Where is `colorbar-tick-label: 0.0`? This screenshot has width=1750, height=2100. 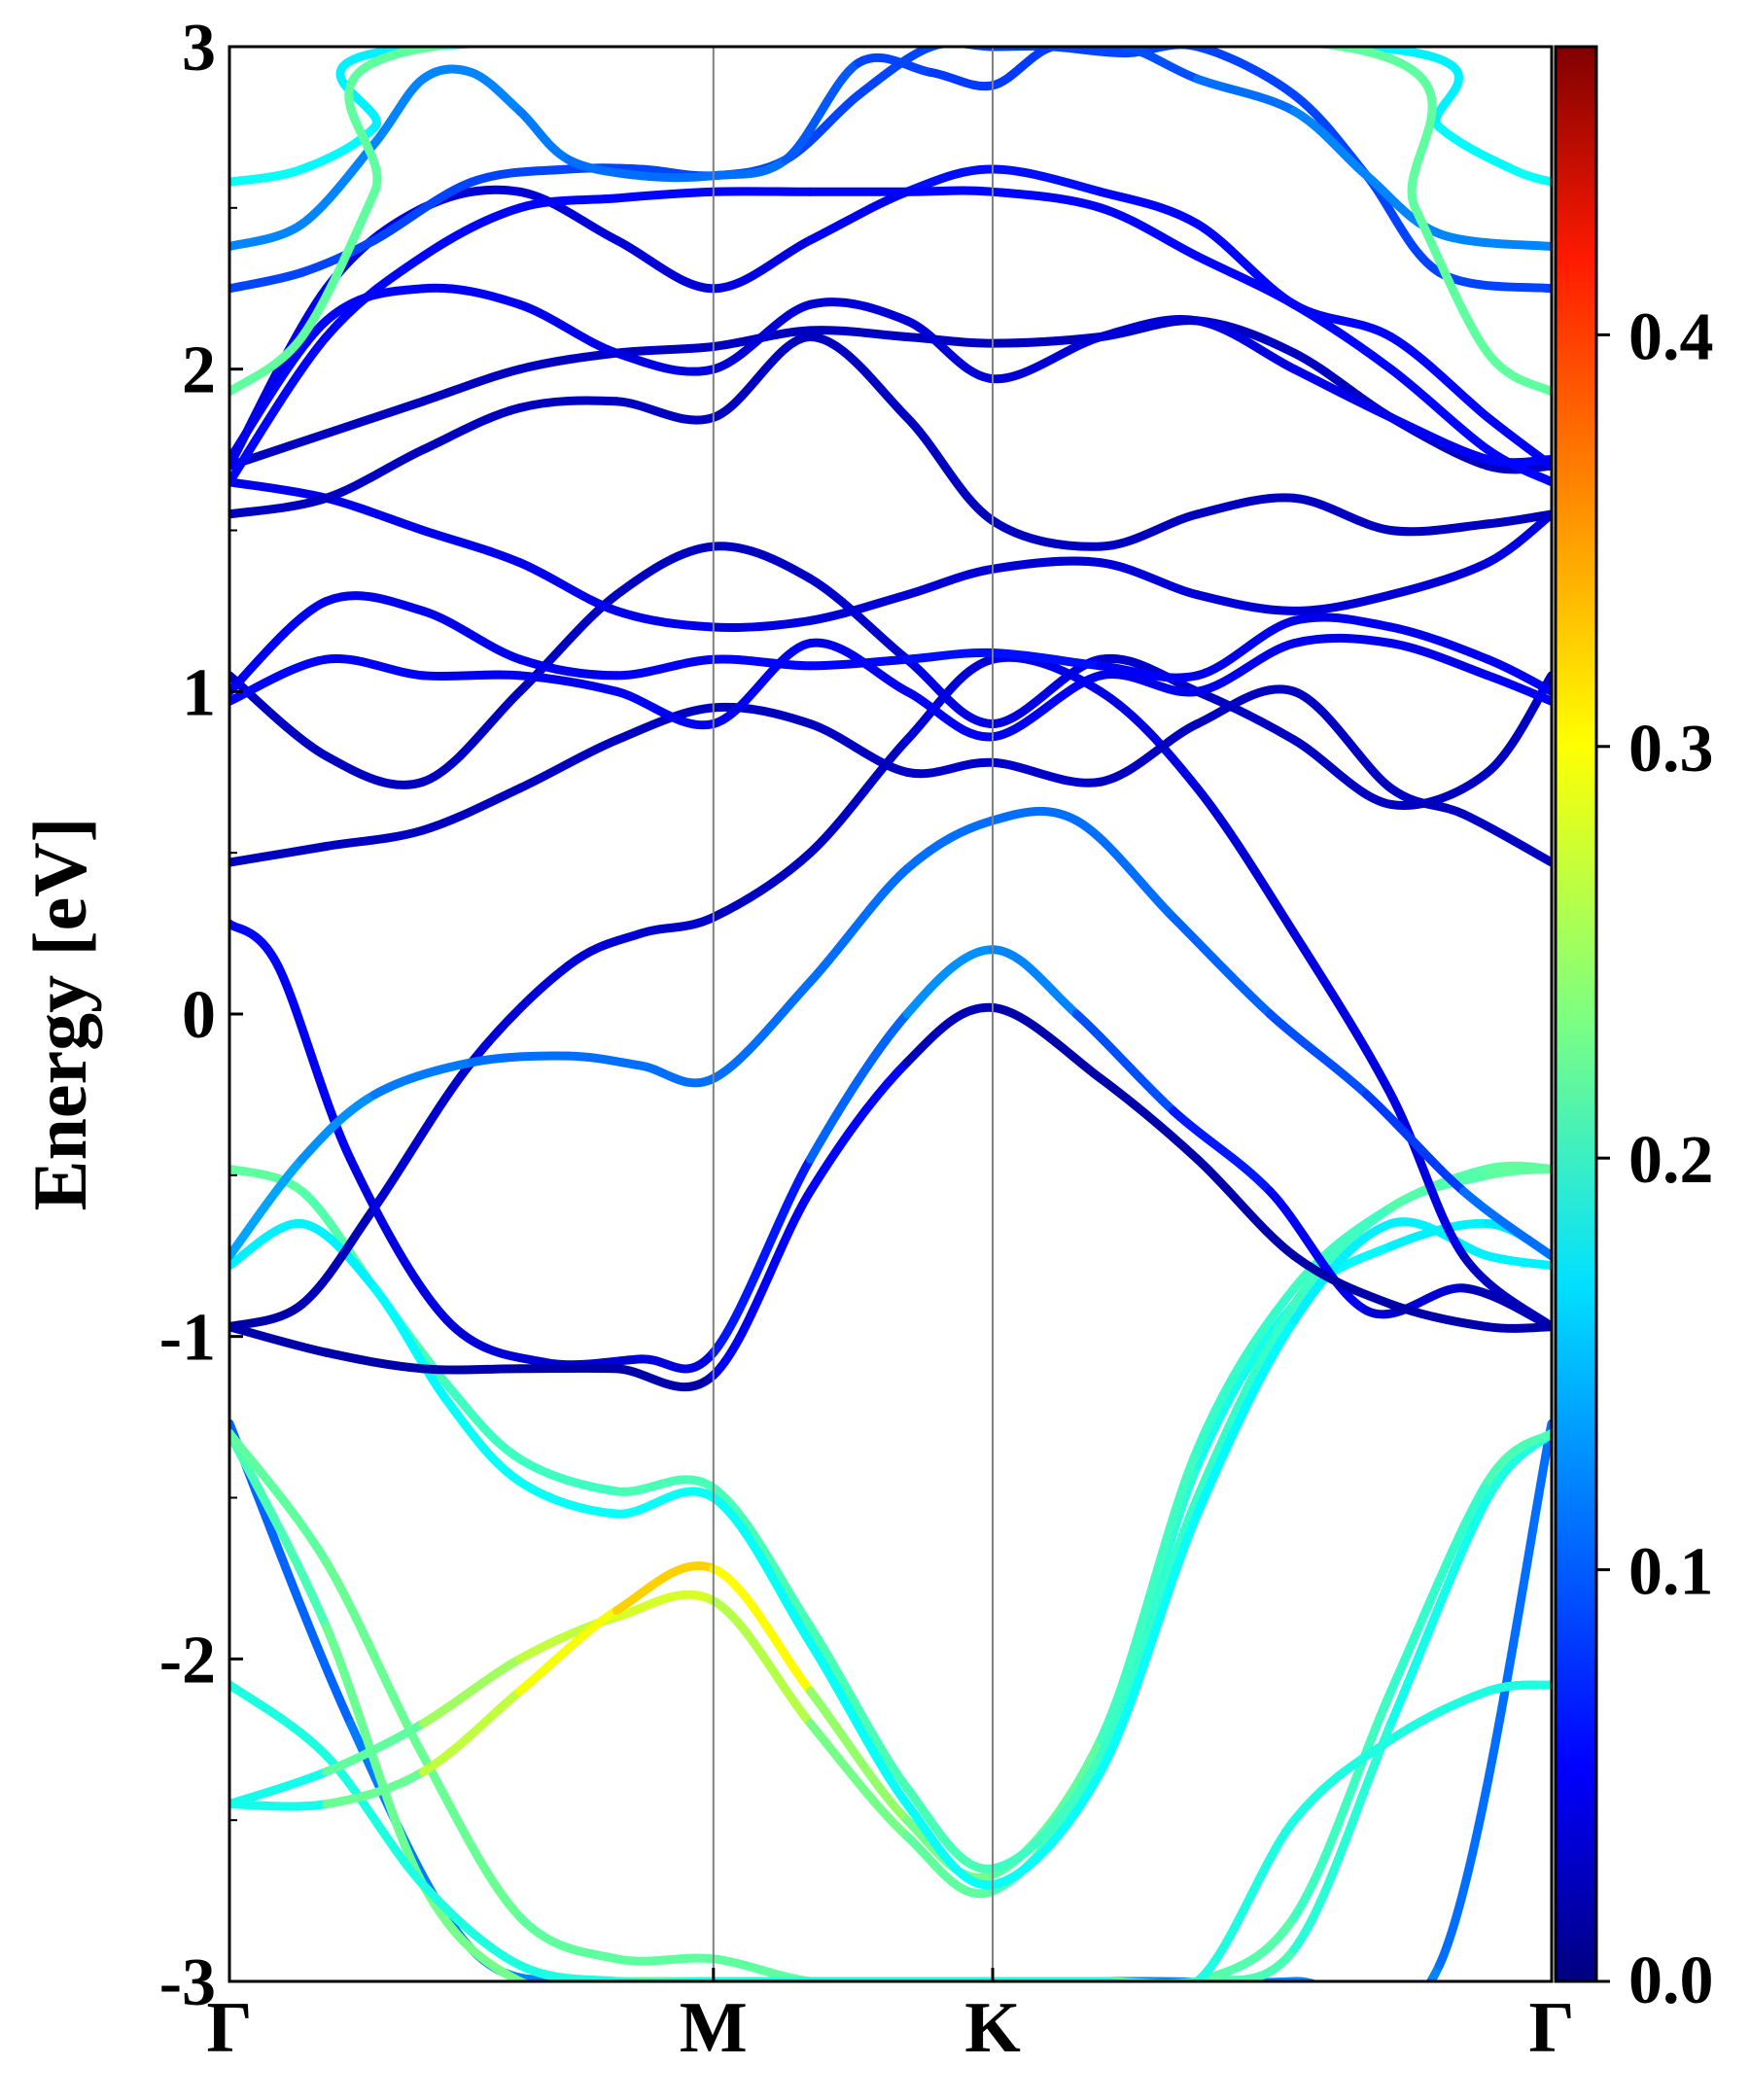
colorbar-tick-label: 0.0 is located at coordinates (1671, 1980).